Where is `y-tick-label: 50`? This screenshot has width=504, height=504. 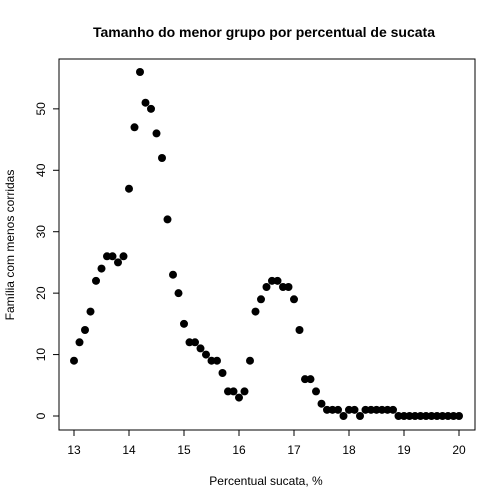 y-tick-label: 50 is located at coordinates (41, 109).